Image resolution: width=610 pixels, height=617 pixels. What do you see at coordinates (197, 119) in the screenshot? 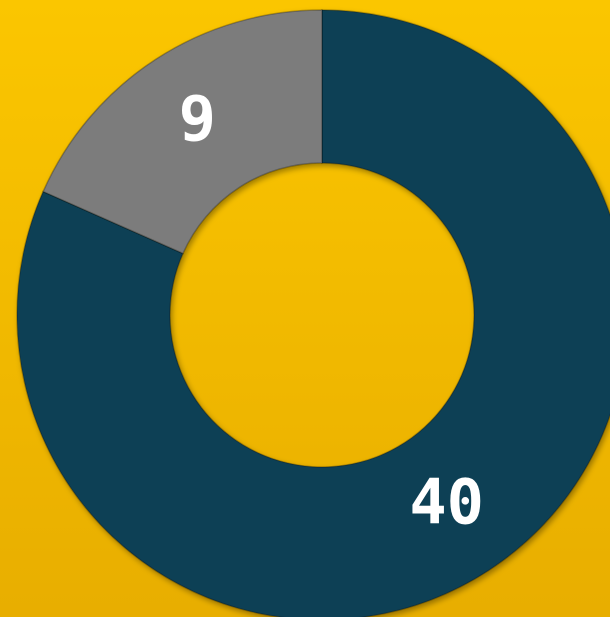
I see `data-label: 9` at bounding box center [197, 119].